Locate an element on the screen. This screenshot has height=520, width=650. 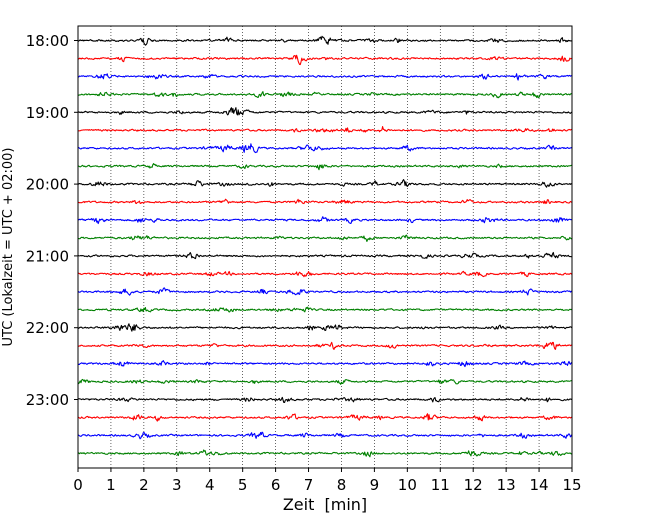
y-axis-label: UTC (Lokalzeit = UTC + 02:00) is located at coordinates (8, 247).